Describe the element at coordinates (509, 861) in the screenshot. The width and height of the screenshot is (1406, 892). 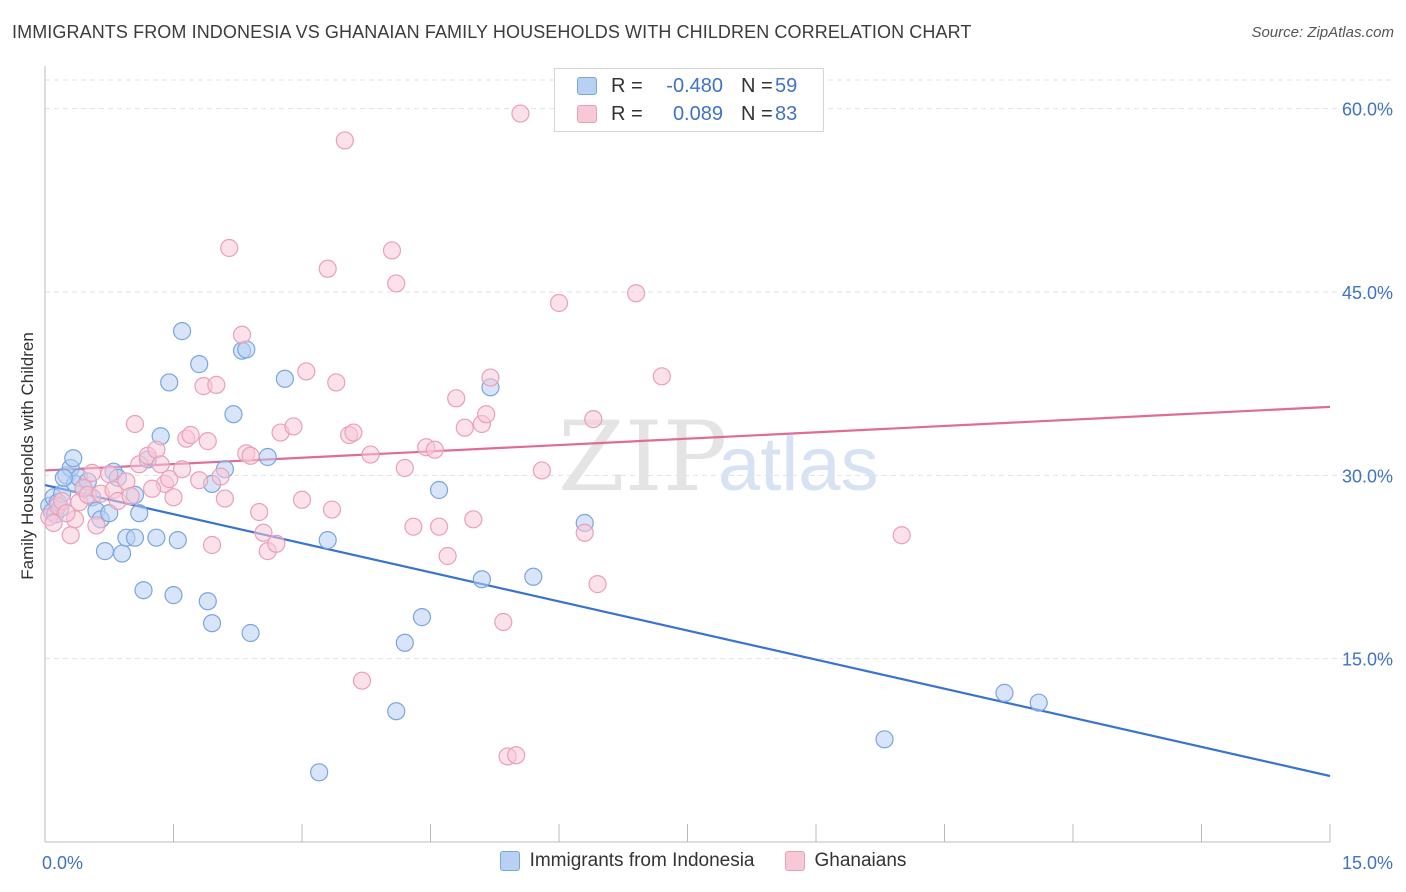
I see `series-swatch-indonesia` at that location.